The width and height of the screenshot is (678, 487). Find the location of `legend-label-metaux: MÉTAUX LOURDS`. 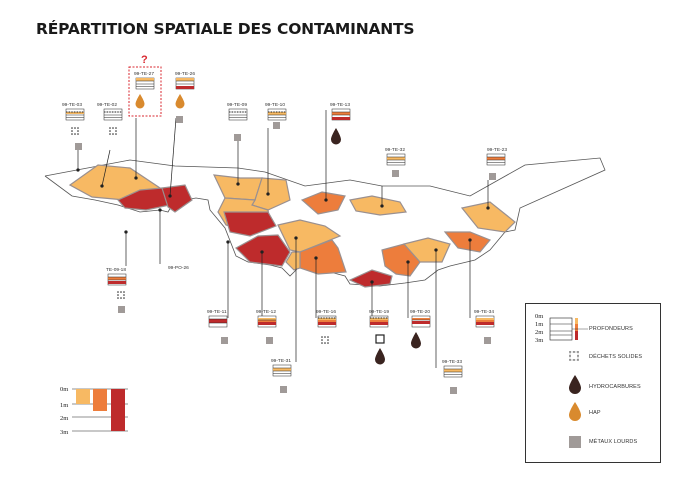

legend-label-metaux: MÉTAUX LOURDS is located at coordinates (613, 442).